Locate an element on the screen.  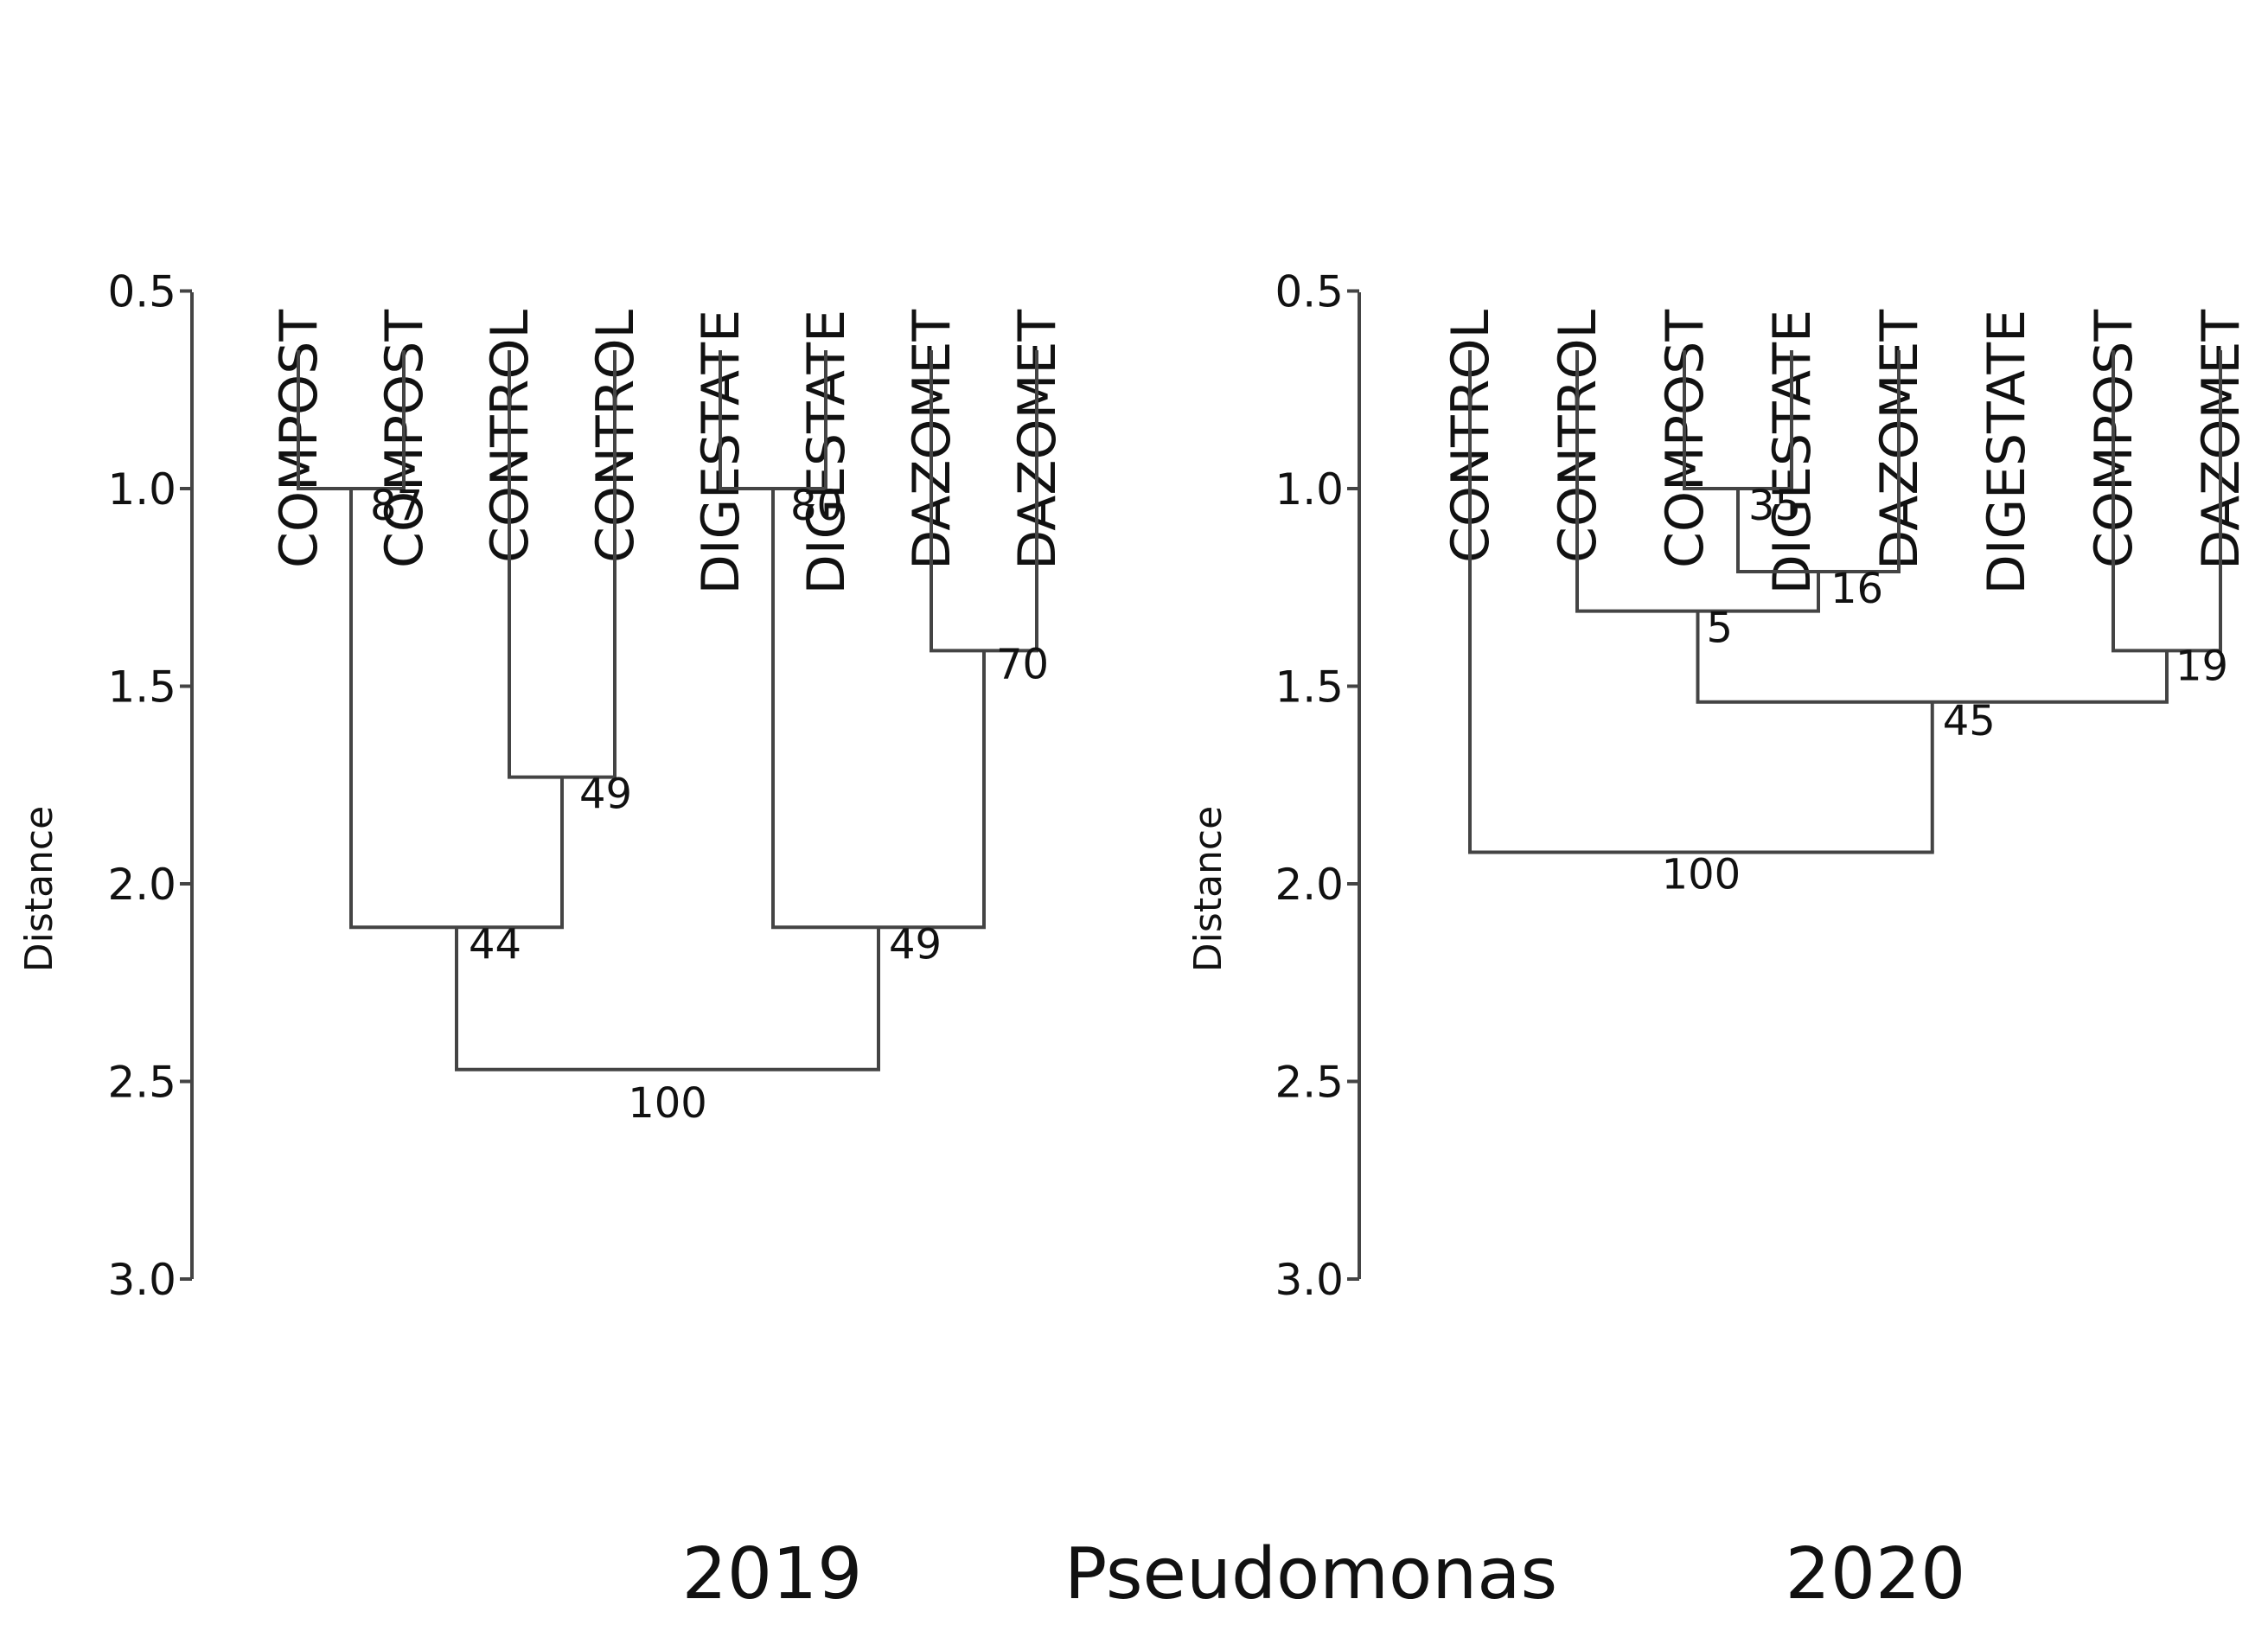
support-value-label: 35 is located at coordinates (1774, 506).